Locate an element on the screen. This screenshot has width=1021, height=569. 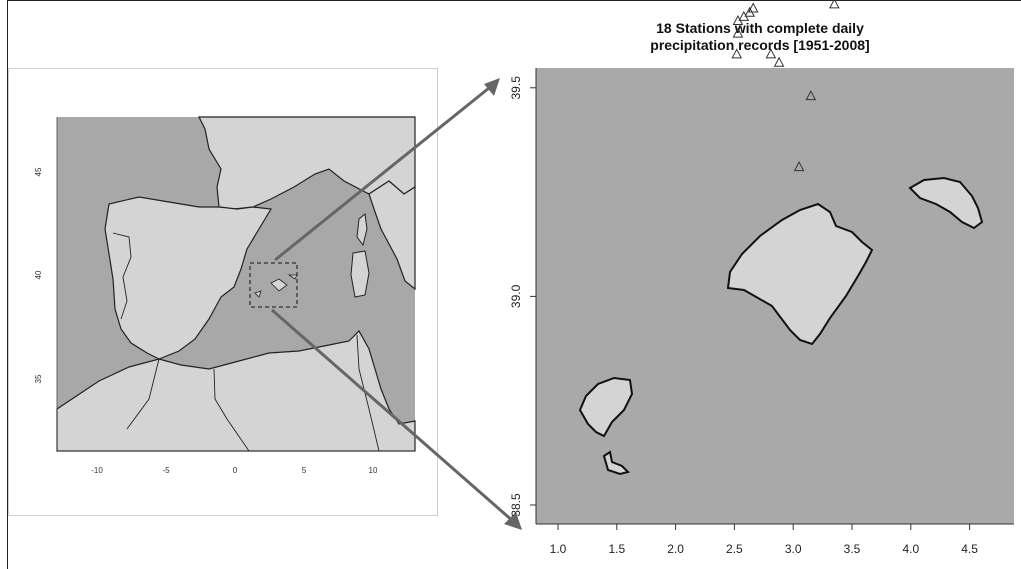
overview-y-tick: 40 is located at coordinates (38, 274).